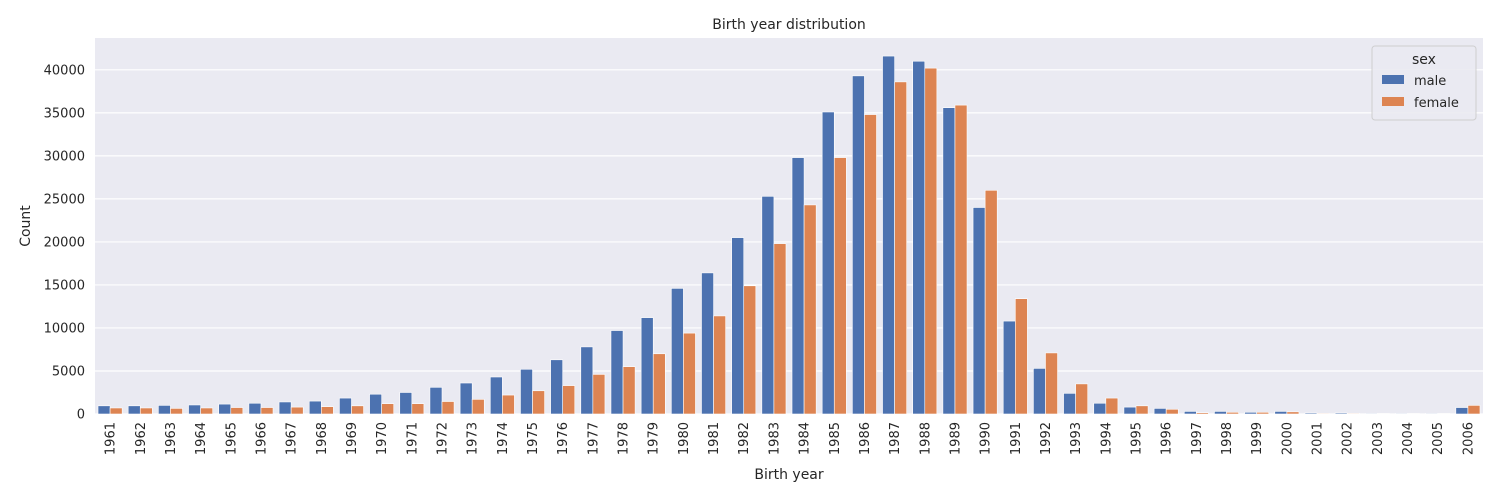  Describe the element at coordinates (931, 241) in the screenshot. I see `bar-female-1988` at that location.